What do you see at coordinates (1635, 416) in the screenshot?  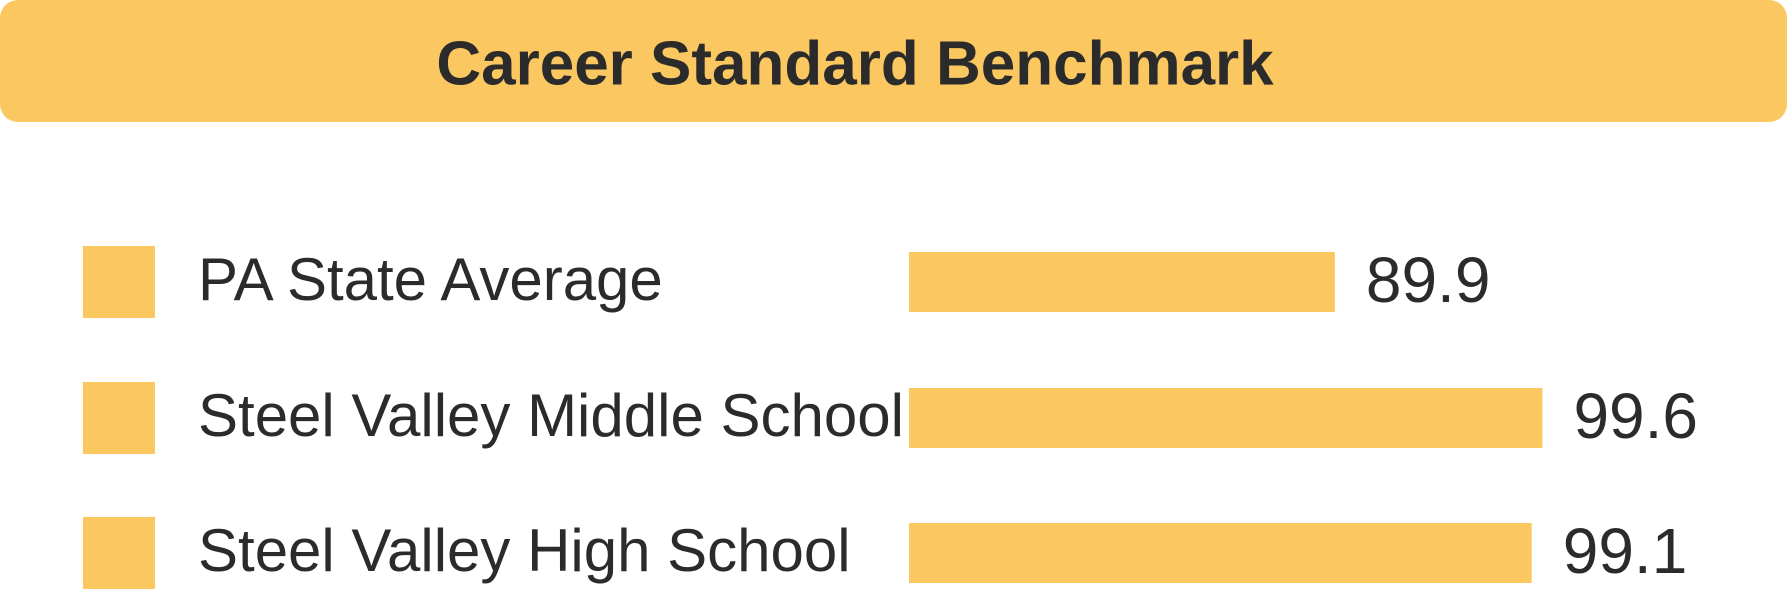 I see `value-label: 99.6` at bounding box center [1635, 416].